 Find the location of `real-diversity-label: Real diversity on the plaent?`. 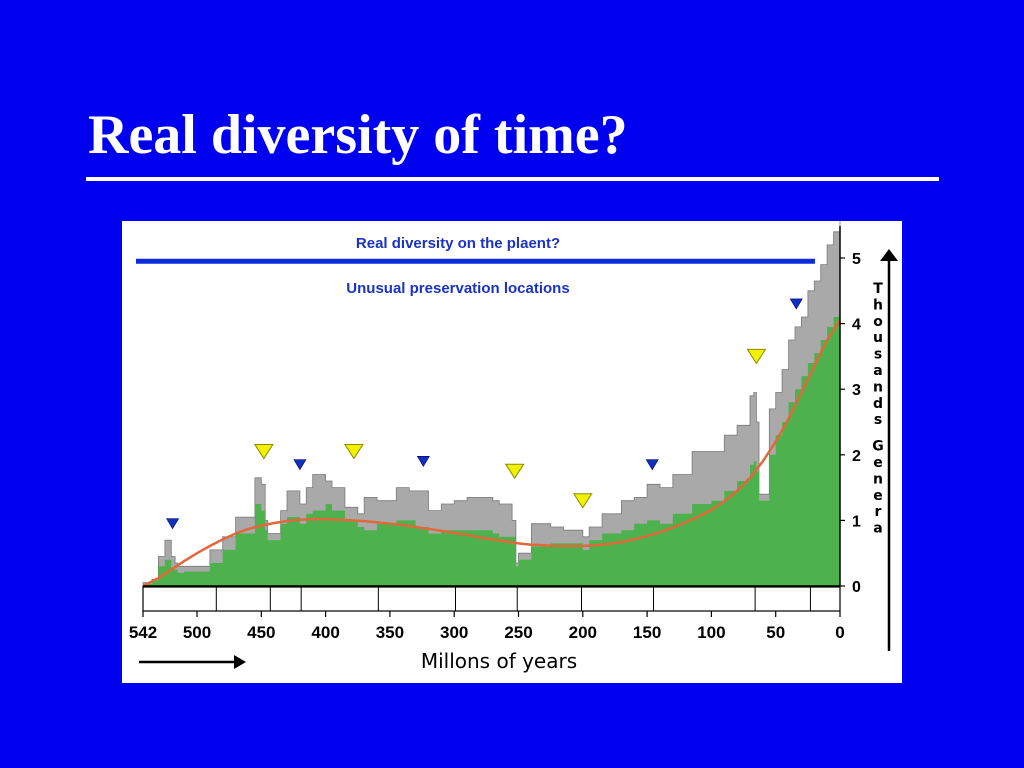

real-diversity-label: Real diversity on the plaent? is located at coordinates (458, 243).